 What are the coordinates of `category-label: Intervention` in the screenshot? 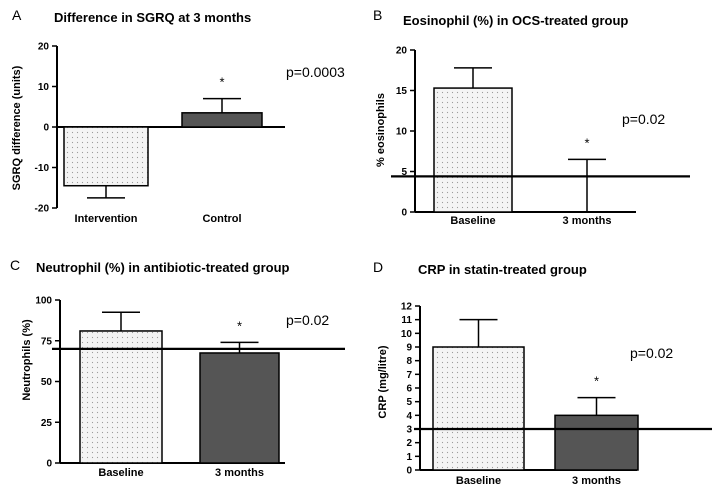 It's located at (106, 219).